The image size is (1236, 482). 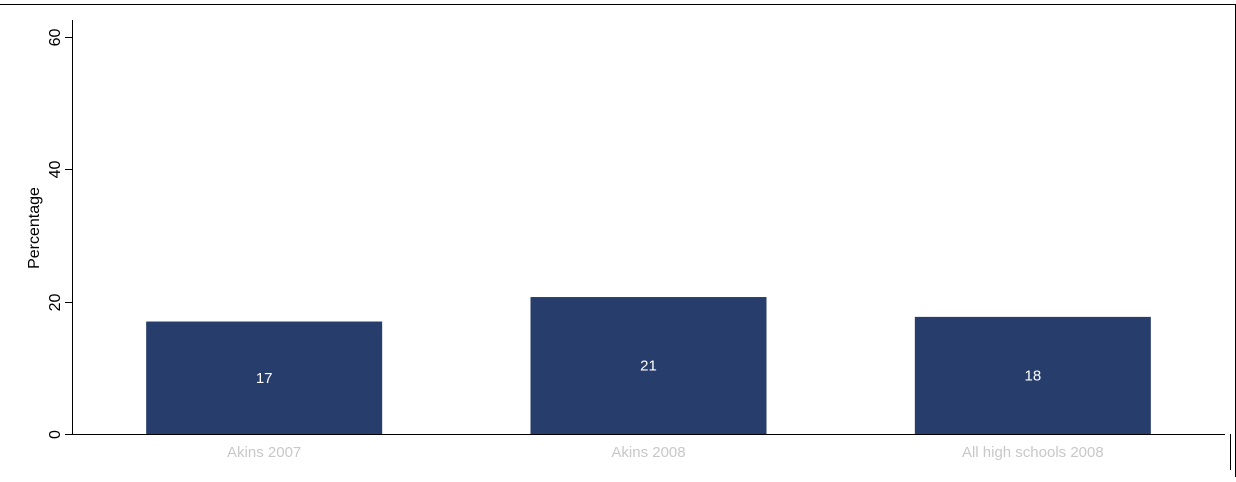 I want to click on bar-value-label: 21, so click(x=648, y=366).